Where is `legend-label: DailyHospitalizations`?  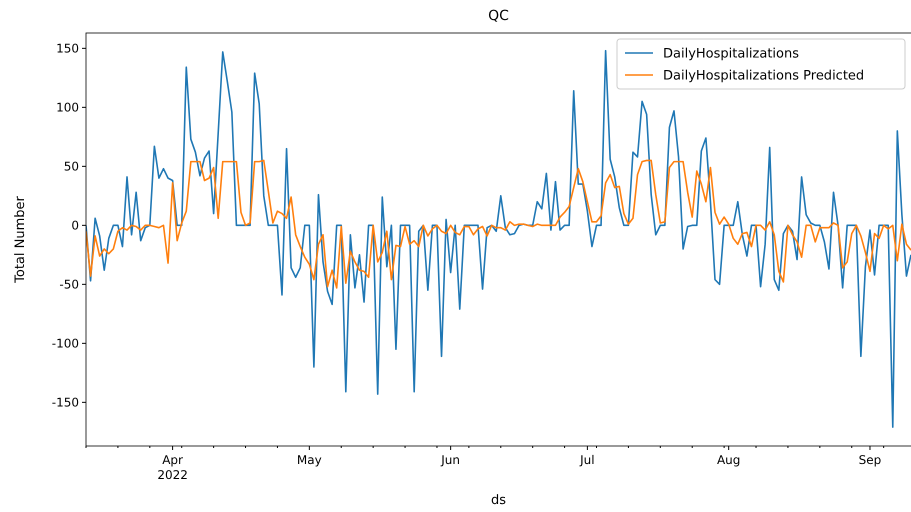 legend-label: DailyHospitalizations is located at coordinates (731, 54).